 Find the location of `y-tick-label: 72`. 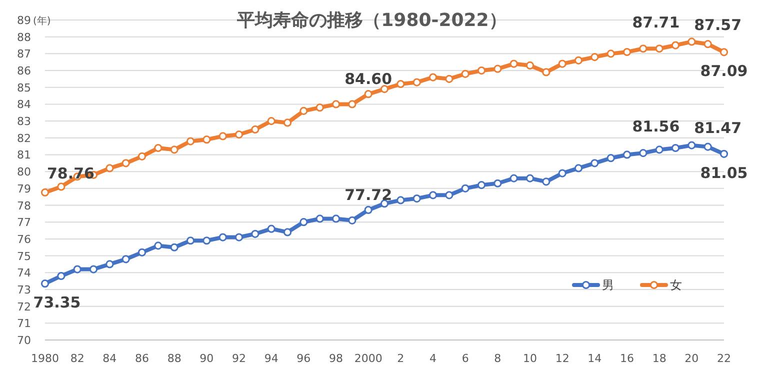

y-tick-label: 72 is located at coordinates (24, 307).